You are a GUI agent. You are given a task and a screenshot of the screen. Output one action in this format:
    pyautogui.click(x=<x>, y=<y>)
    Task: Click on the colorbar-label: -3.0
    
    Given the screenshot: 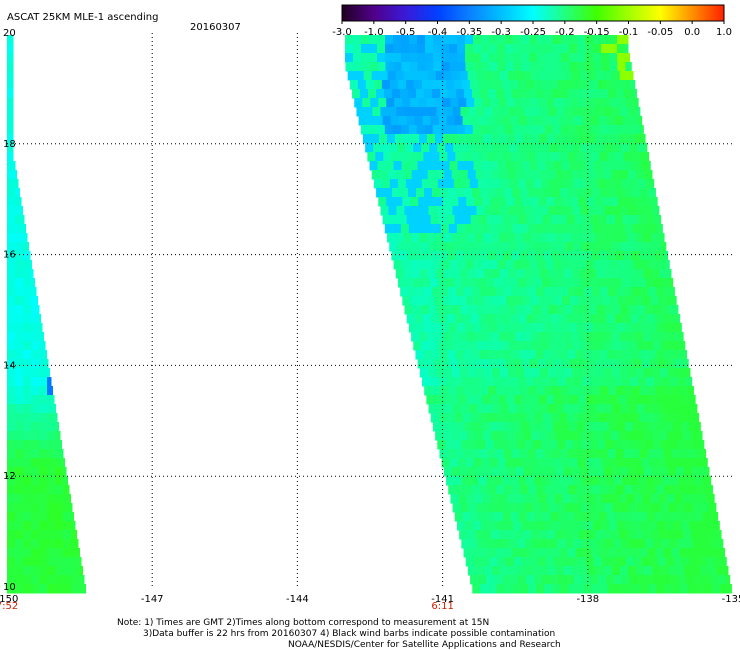 What is the action you would take?
    pyautogui.click(x=342, y=32)
    